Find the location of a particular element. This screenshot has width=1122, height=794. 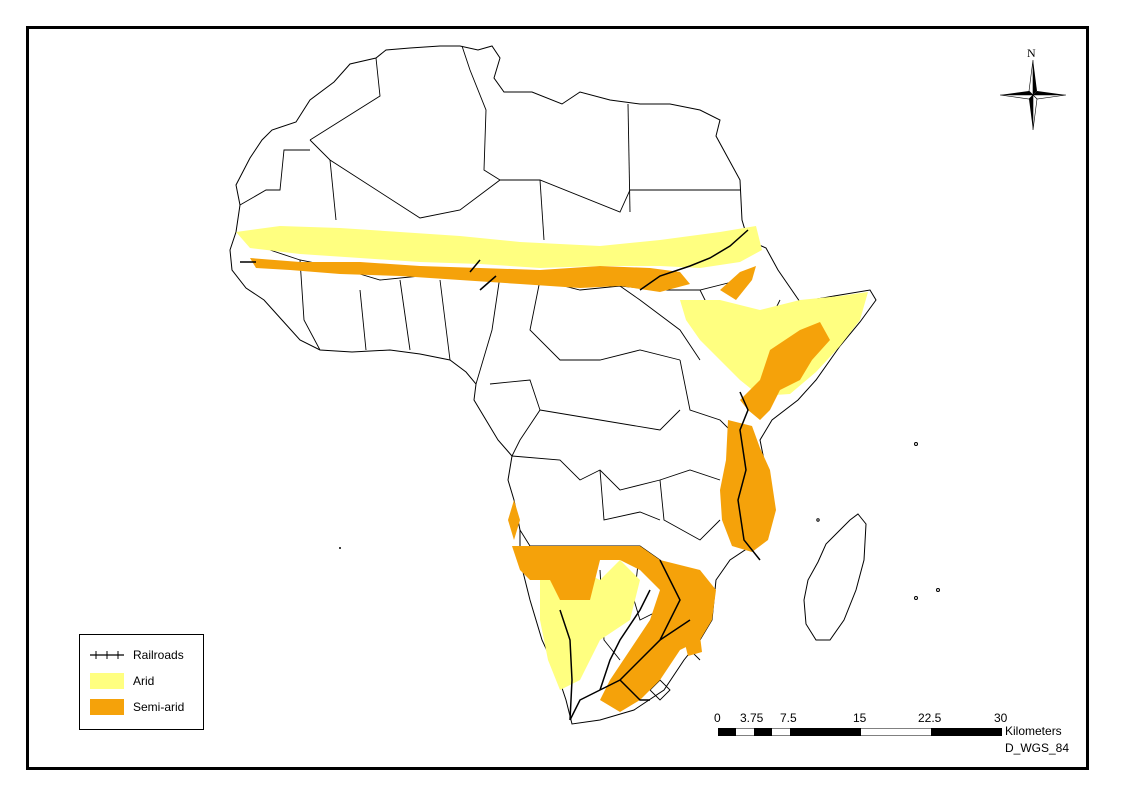

legend-item-arid: Arid is located at coordinates (145, 682).